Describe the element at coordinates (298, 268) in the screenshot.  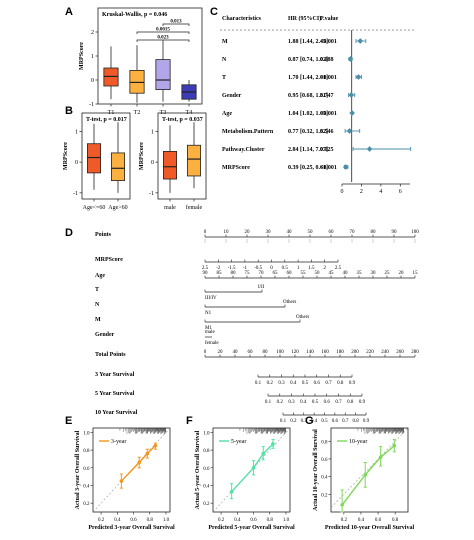
I see `mrpscore-tick-label: 1` at that location.